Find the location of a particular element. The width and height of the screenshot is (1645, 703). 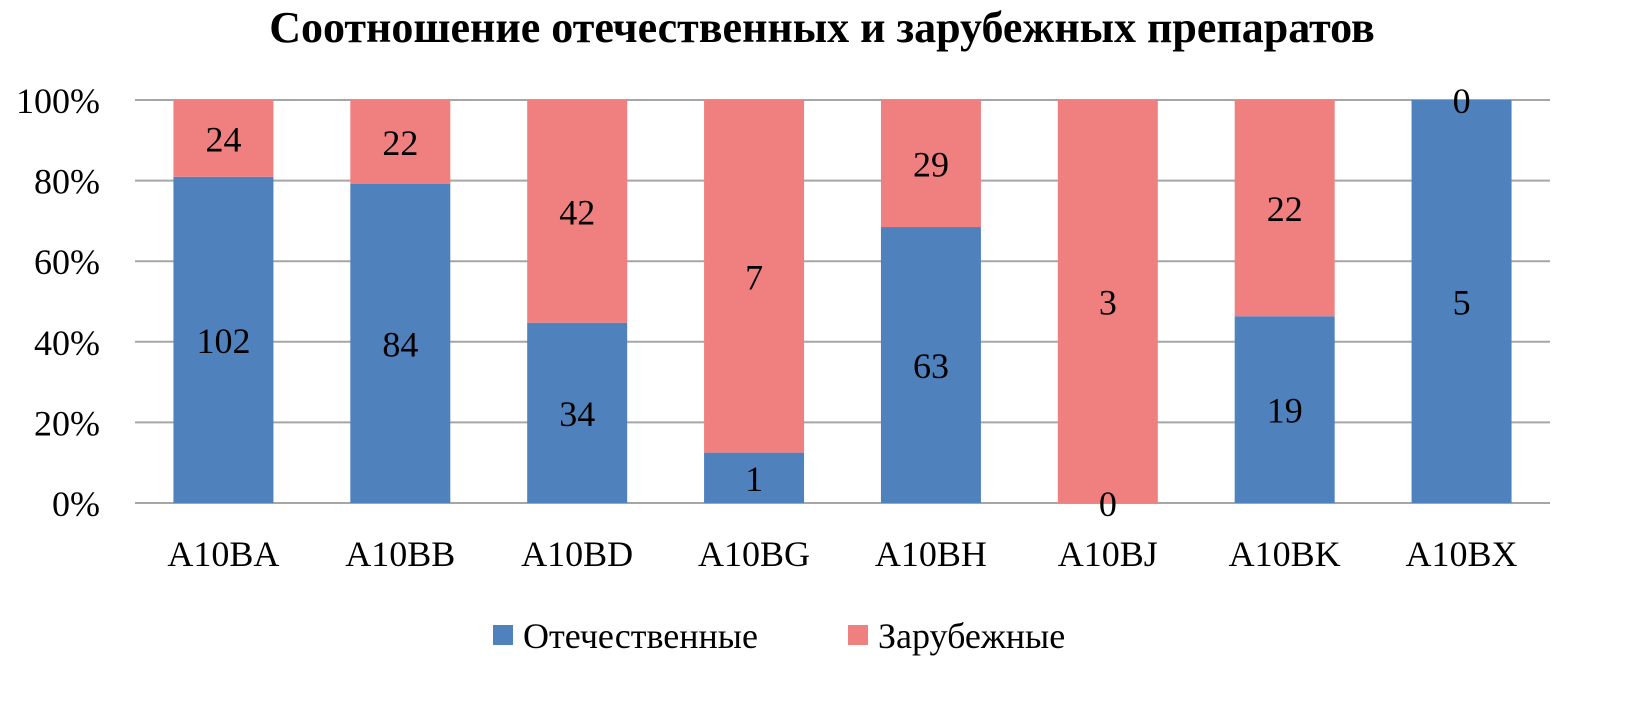

data-label-A10BH-foreign: 29 is located at coordinates (931, 165).